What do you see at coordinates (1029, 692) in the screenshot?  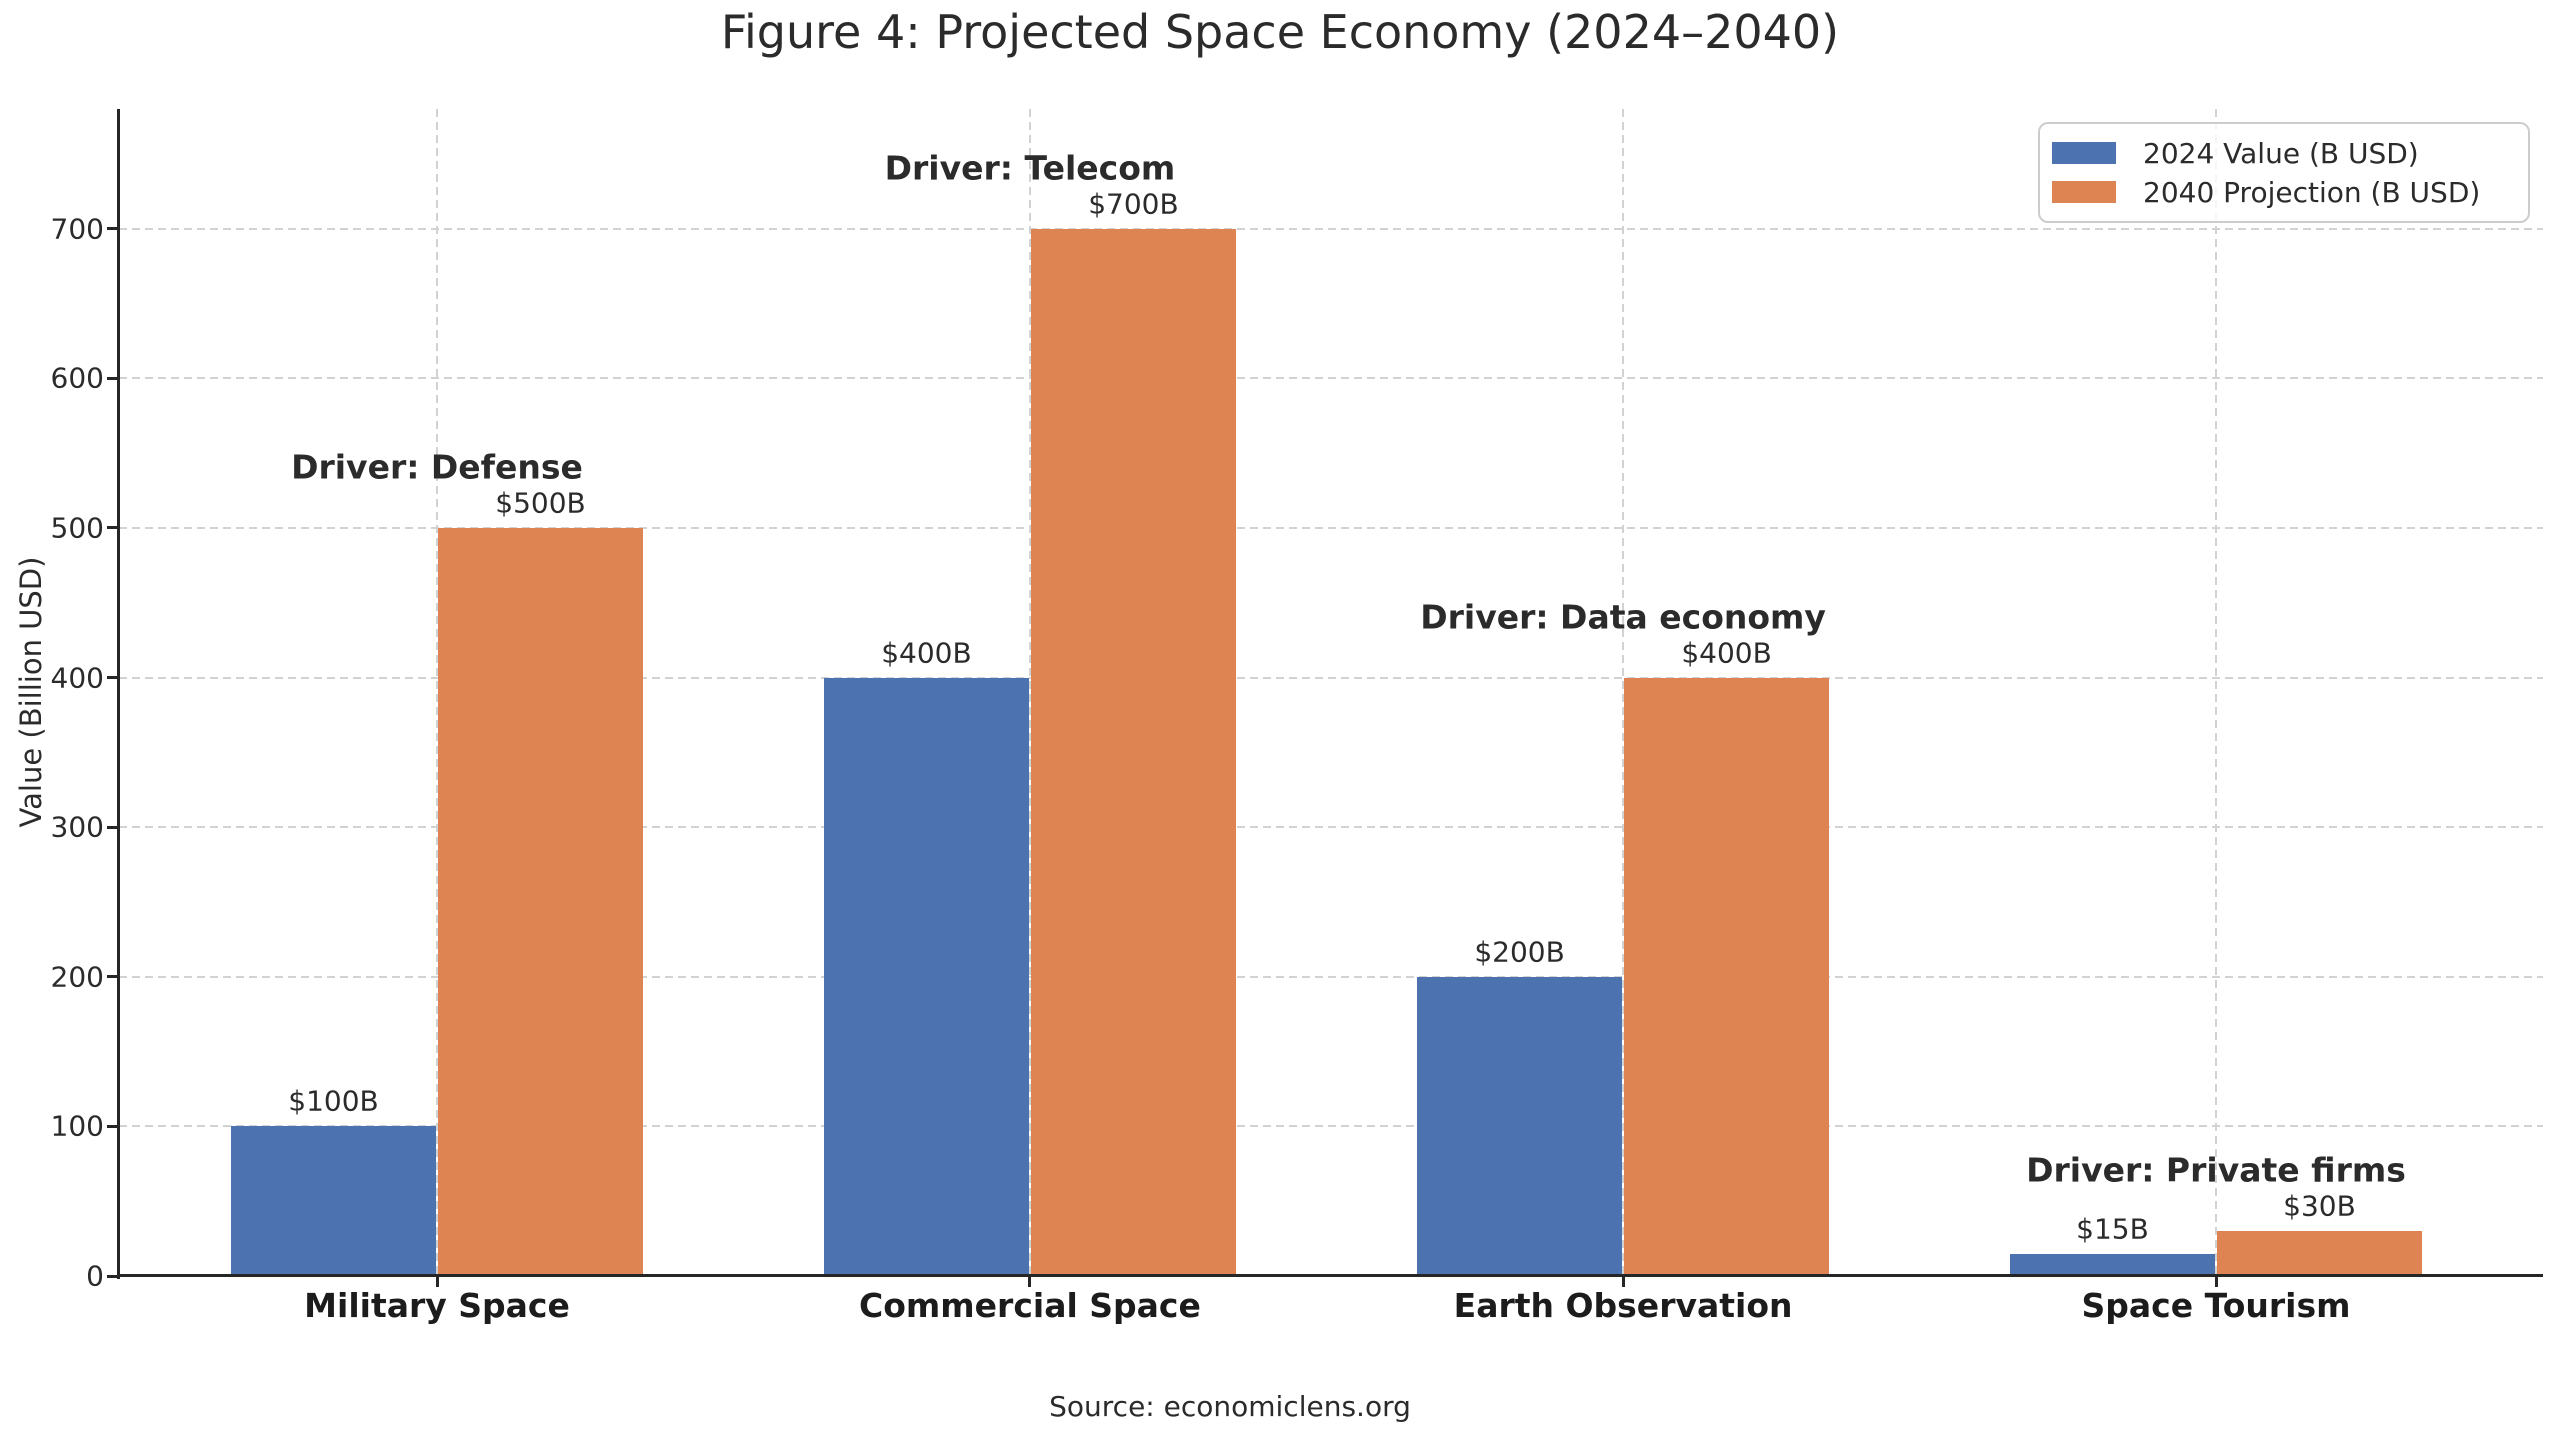 I see `x-gridline-commercial-space` at bounding box center [1029, 692].